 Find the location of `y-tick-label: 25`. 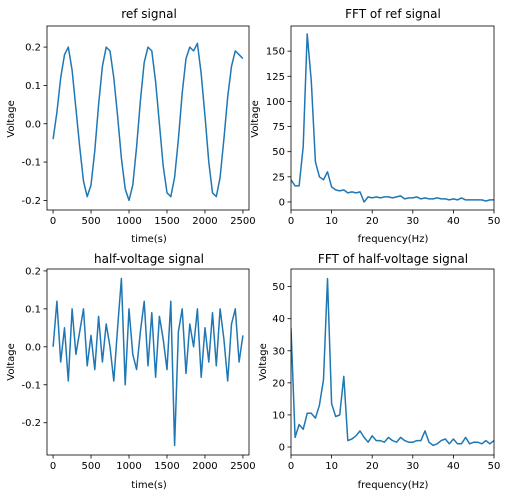

y-tick-label: 25 is located at coordinates (278, 177).